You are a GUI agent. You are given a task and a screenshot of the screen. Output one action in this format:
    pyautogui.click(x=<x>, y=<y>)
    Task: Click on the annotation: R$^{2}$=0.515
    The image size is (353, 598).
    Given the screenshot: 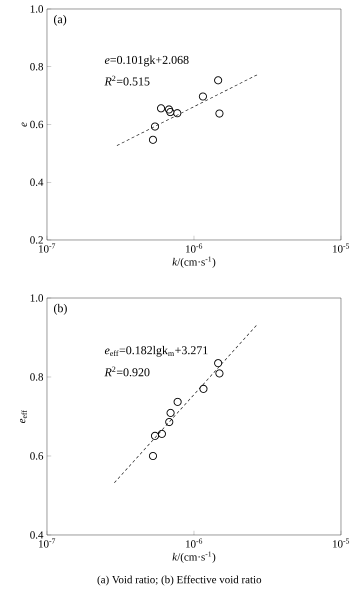 What is the action you would take?
    pyautogui.click(x=127, y=81)
    